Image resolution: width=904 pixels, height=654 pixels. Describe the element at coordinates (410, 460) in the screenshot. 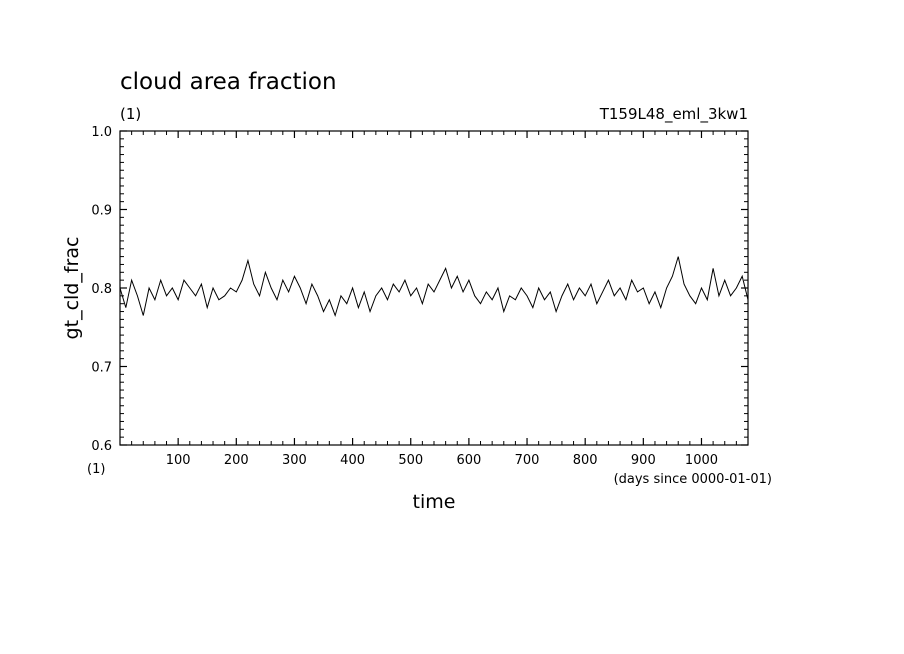

I see `x-tick-label: 500` at that location.